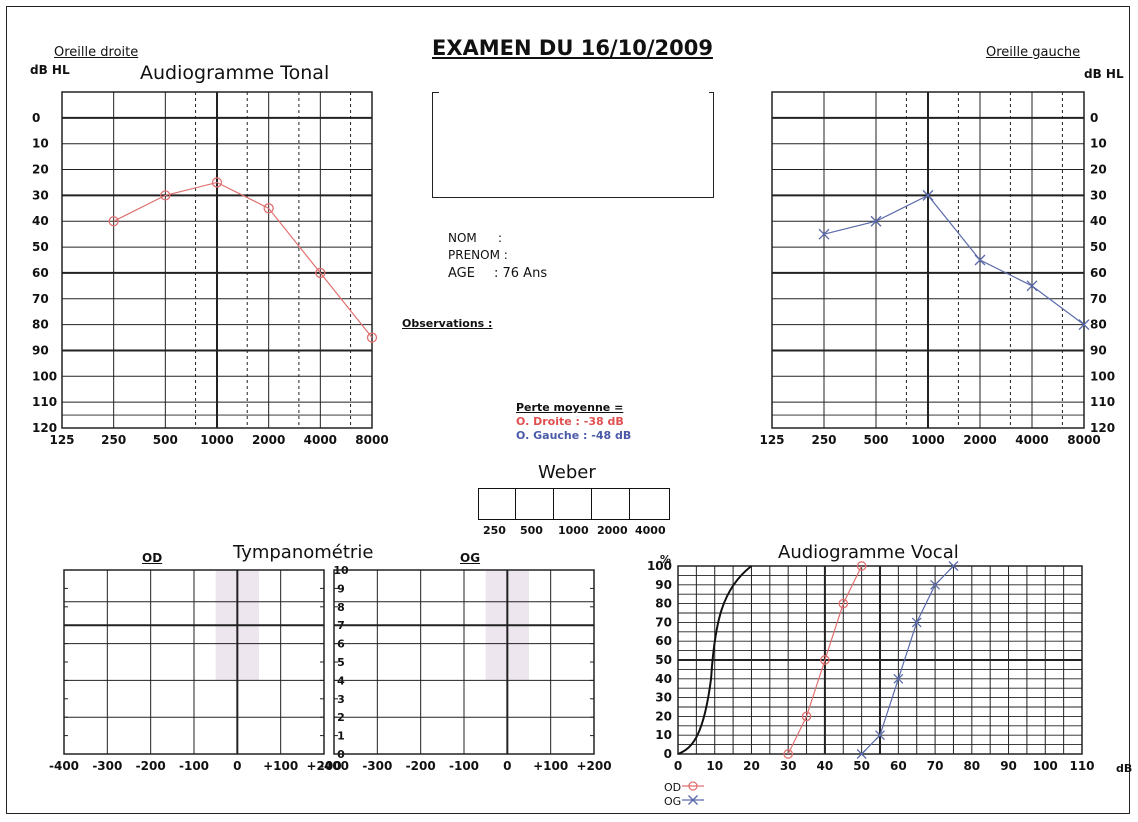 Image resolution: width=1138 pixels, height=822 pixels. I want to click on prenom-label: PRENOM :, so click(478, 255).